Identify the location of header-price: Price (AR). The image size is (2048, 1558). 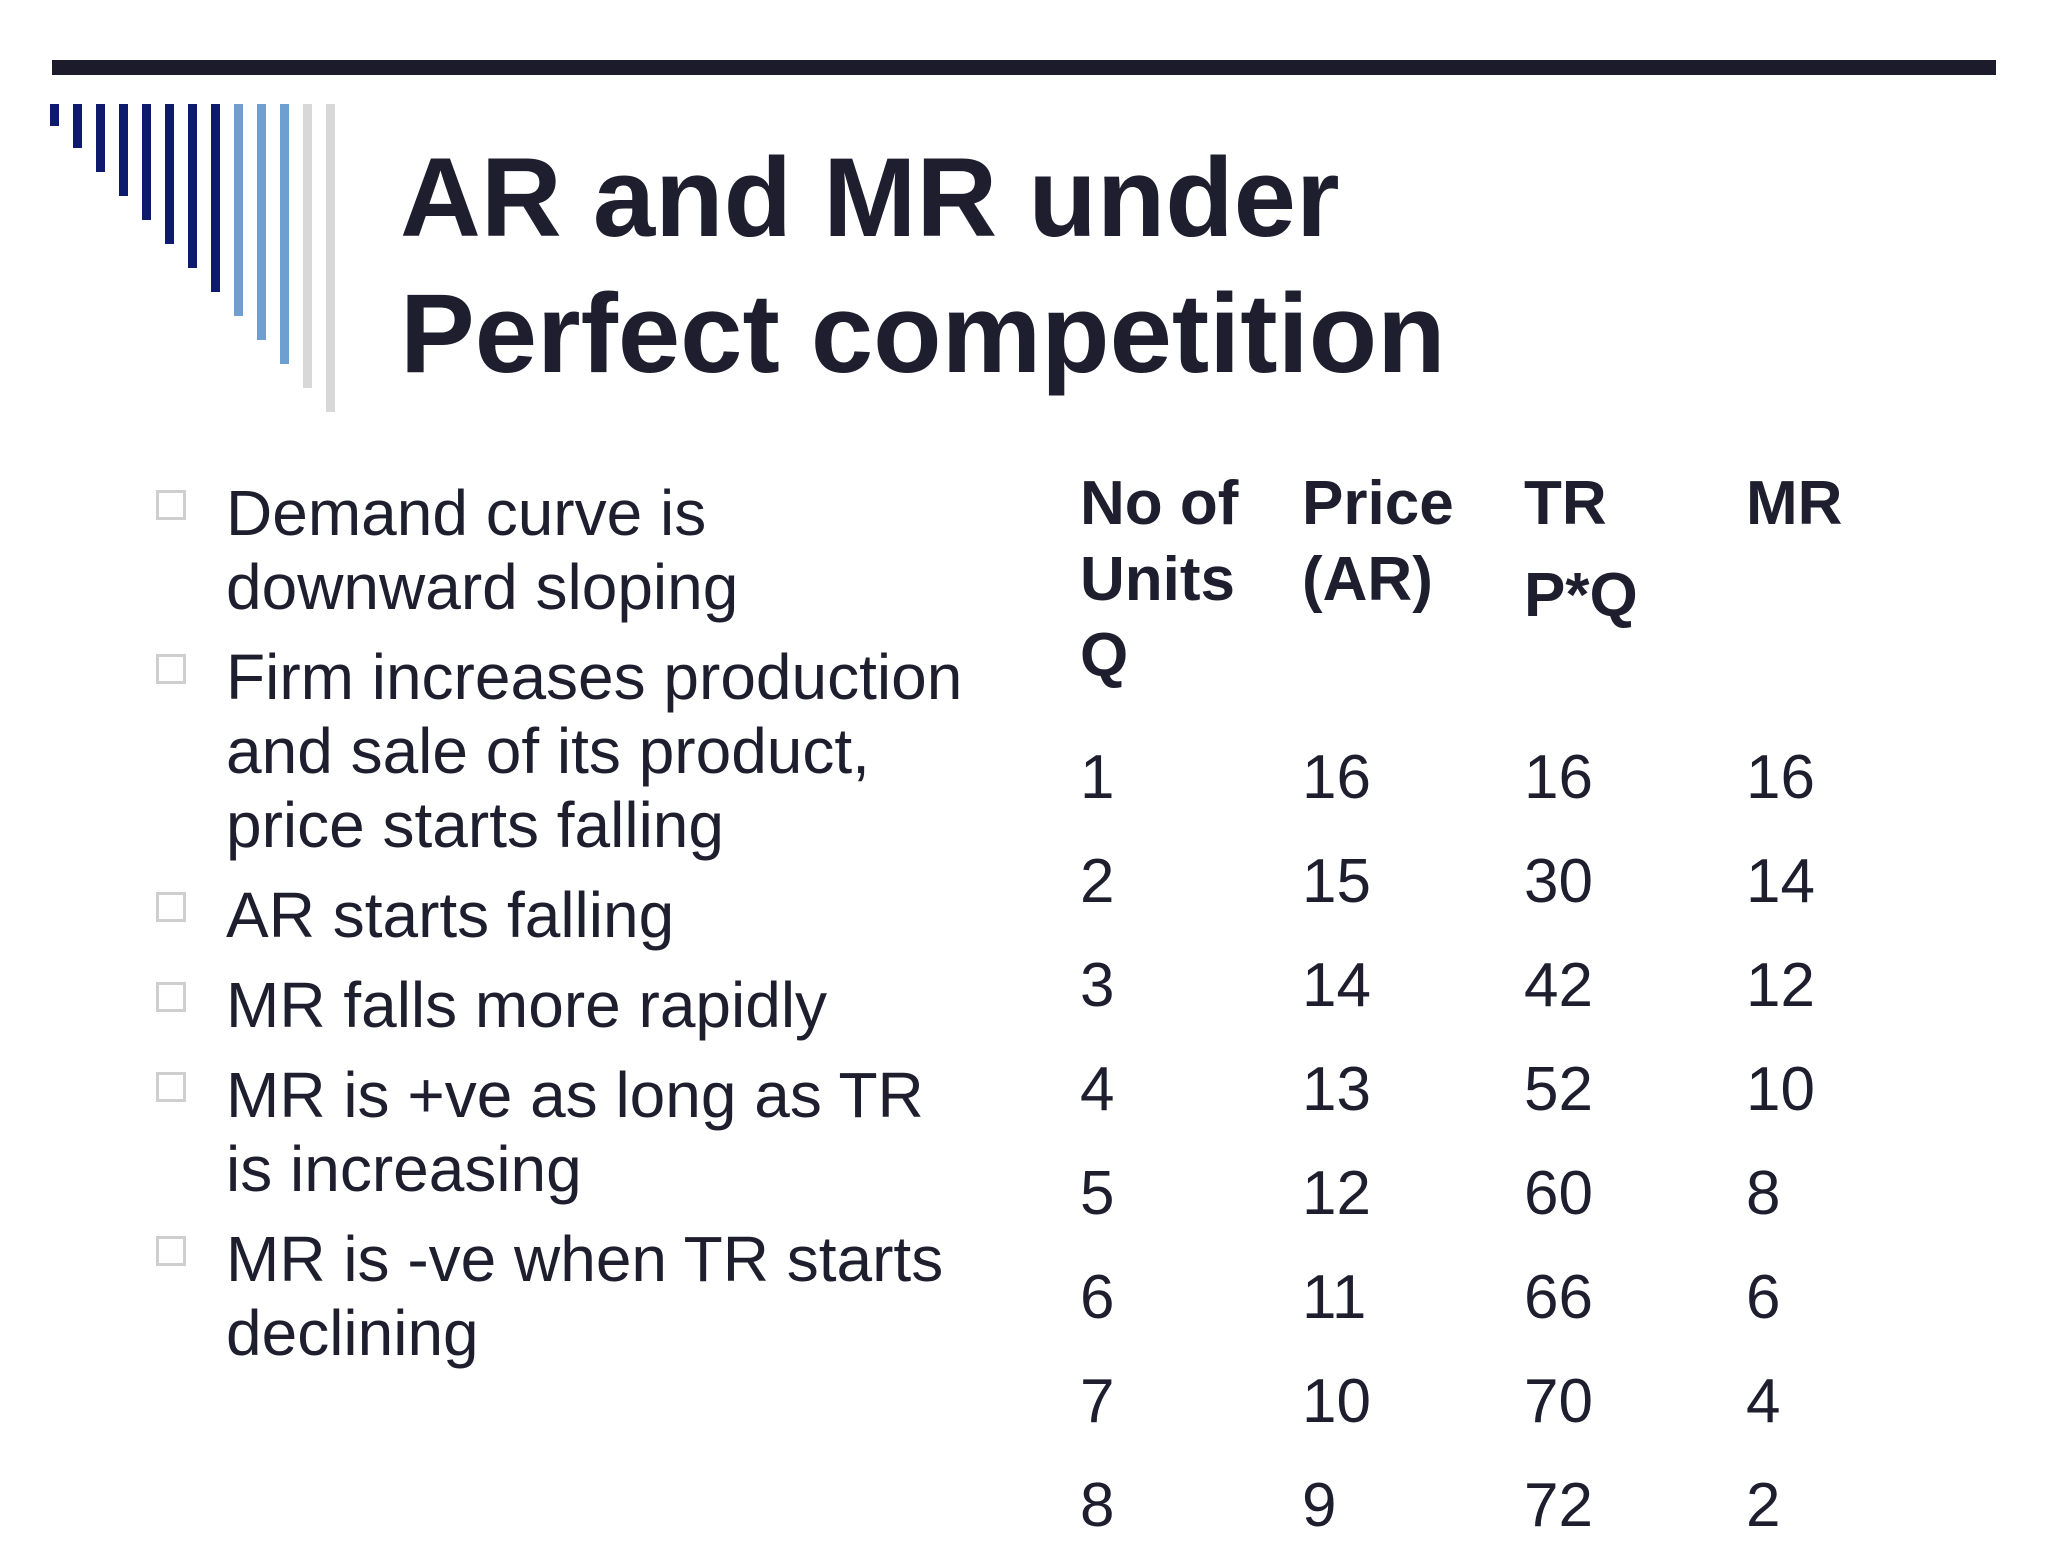
(1413, 596).